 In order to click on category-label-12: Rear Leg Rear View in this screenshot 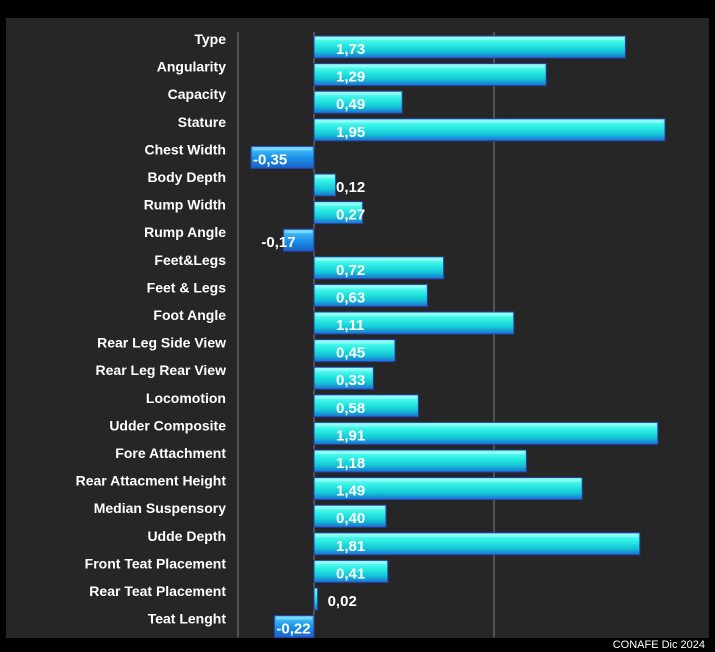, I will do `click(161, 370)`.